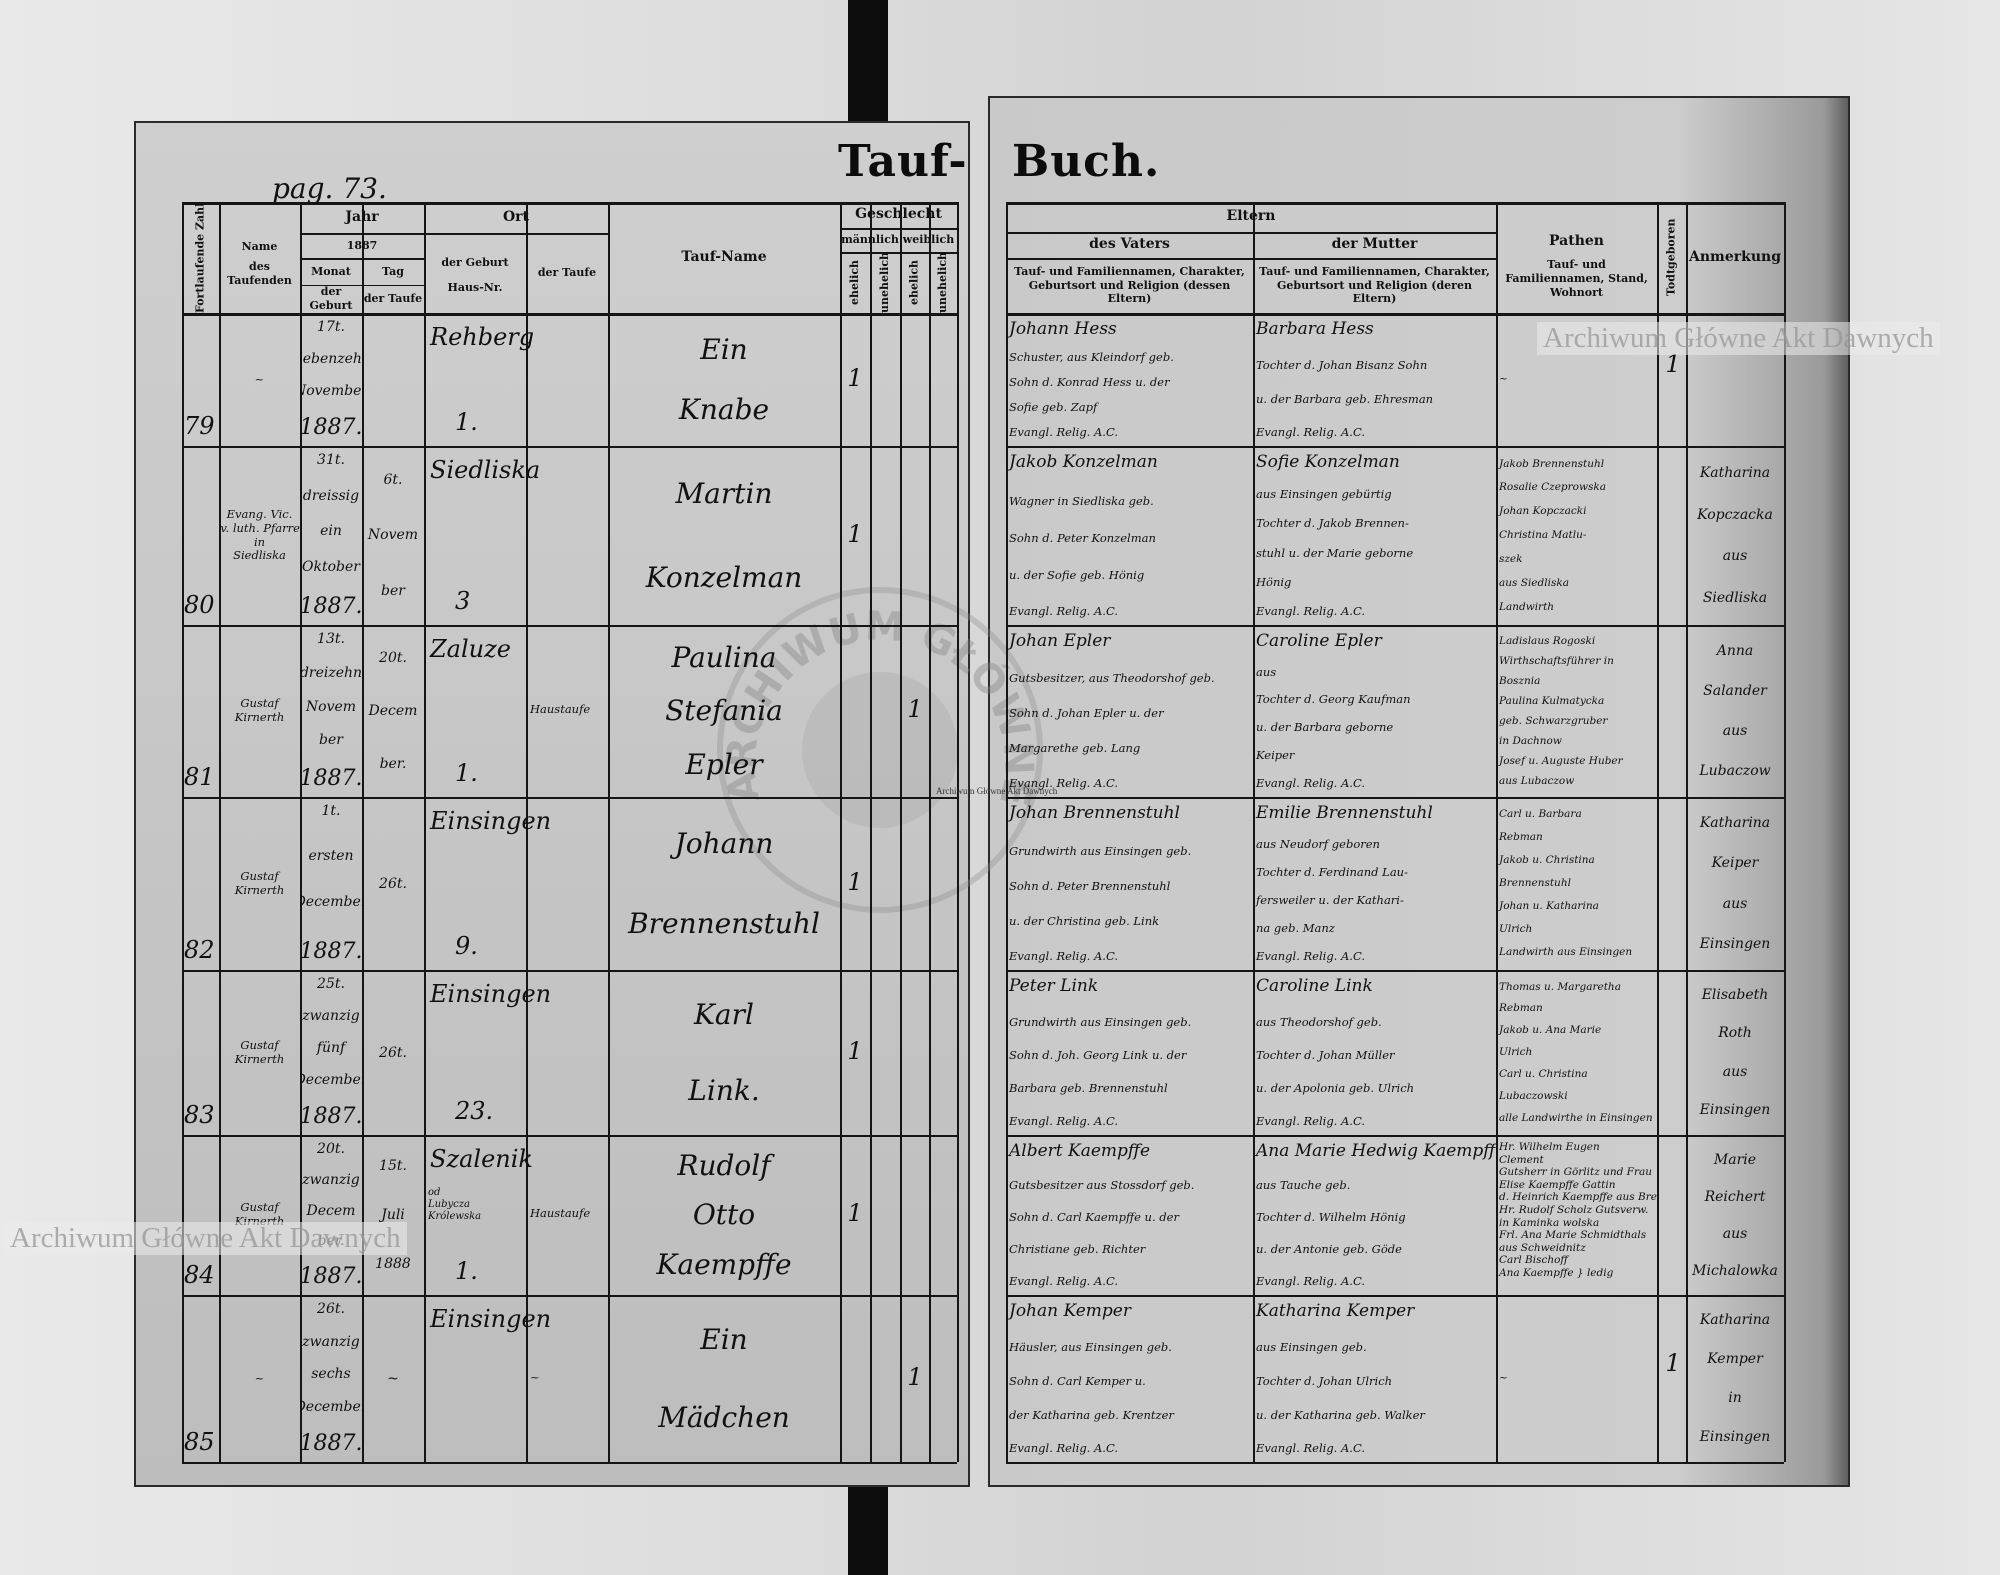 The image size is (2000, 1575). I want to click on birth-month-line: 25t., so click(331, 984).